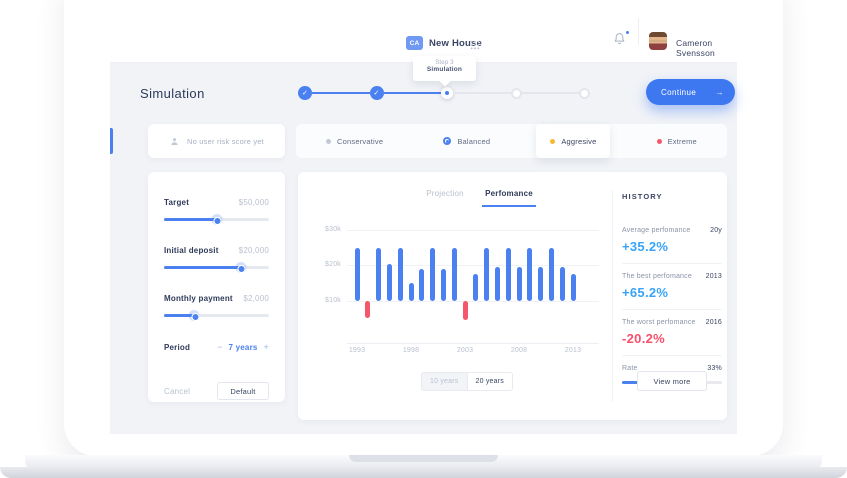 This screenshot has height=478, width=847. Describe the element at coordinates (672, 381) in the screenshot. I see `view-more-button: View more` at that location.